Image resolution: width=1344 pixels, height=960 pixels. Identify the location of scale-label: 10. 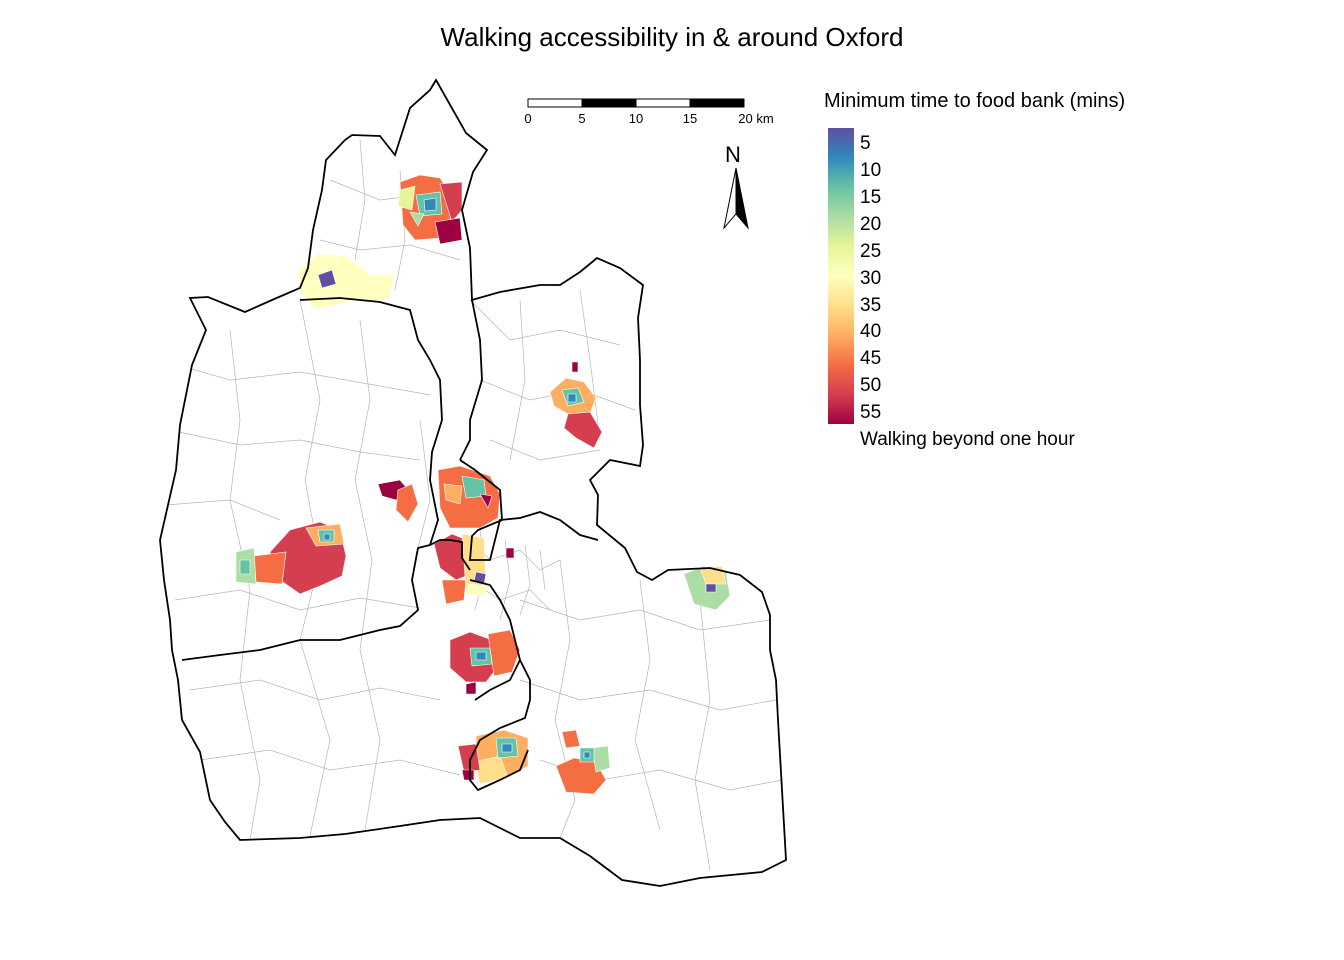
(636, 118).